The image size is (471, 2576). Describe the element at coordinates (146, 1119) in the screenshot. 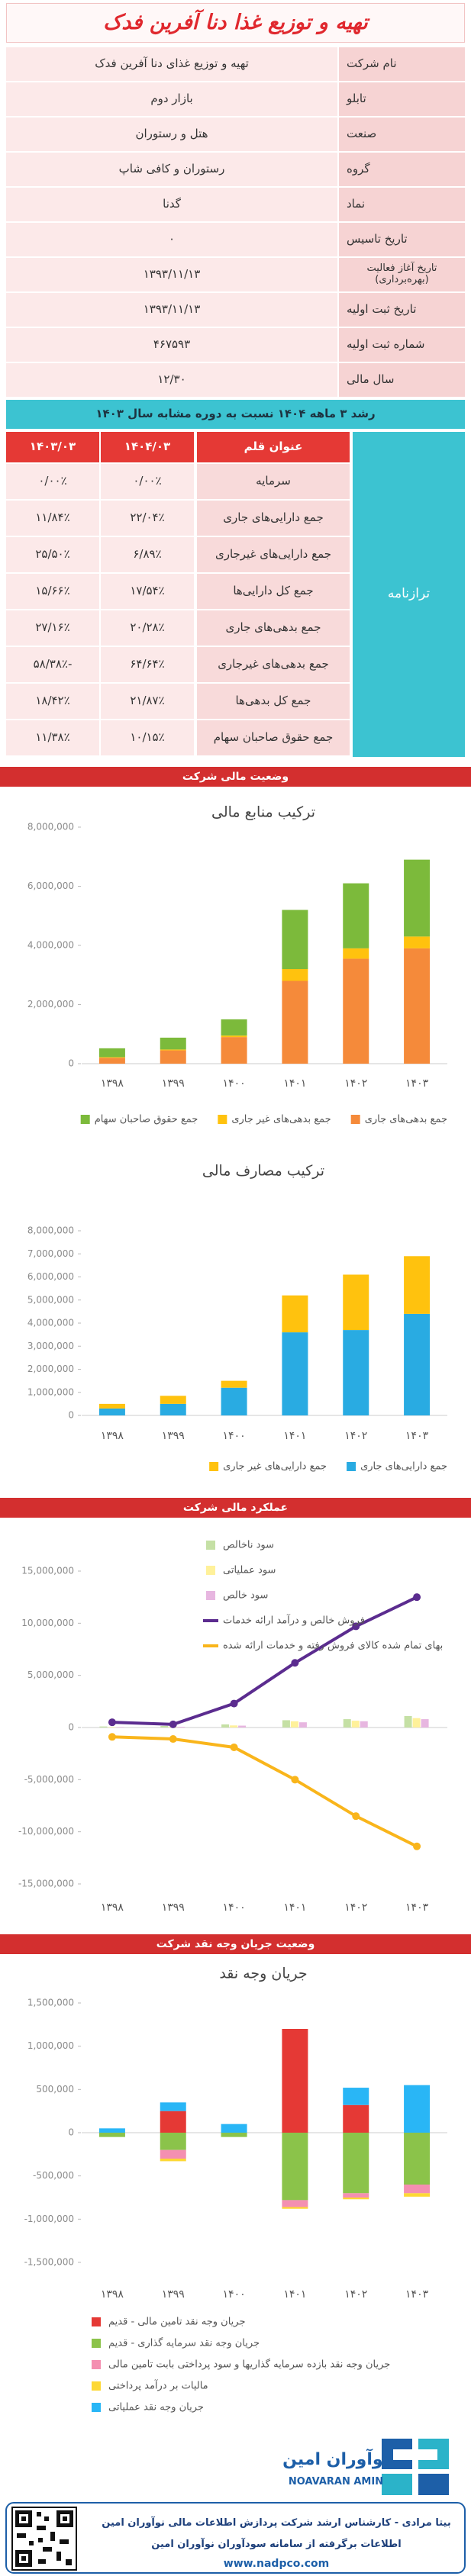

I see `legend-label: جمع حقوق صاحبان سهام` at that location.